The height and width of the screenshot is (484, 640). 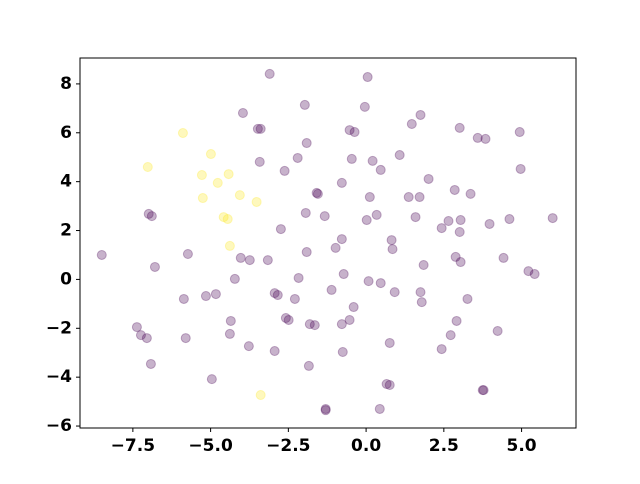 I want to click on y-tick-label: 0, so click(x=66, y=279).